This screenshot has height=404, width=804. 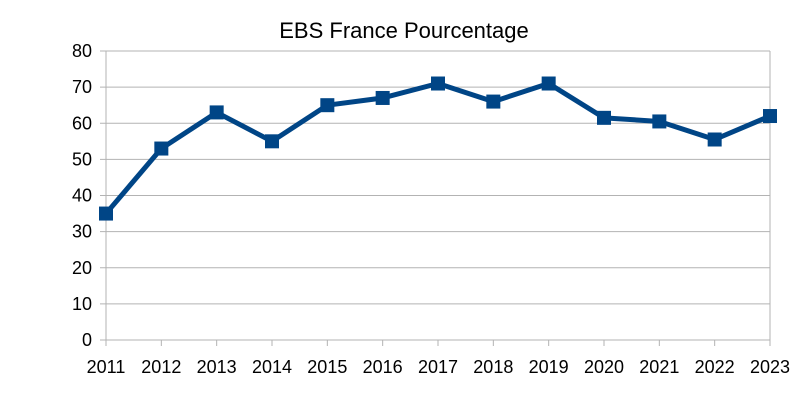 What do you see at coordinates (327, 367) in the screenshot?
I see `x-tick-label: 2015` at bounding box center [327, 367].